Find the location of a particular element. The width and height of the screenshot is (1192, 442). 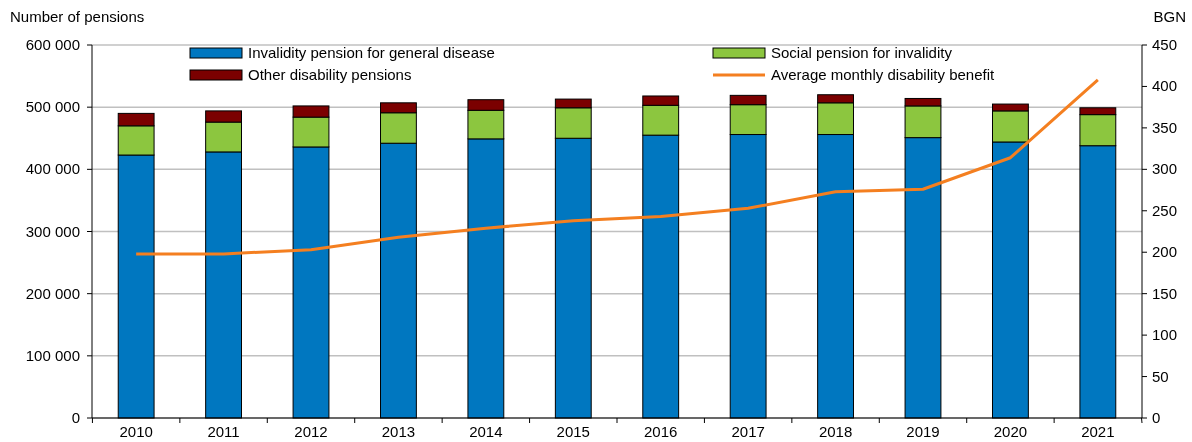

legend-label: Social pension for invalidity is located at coordinates (862, 52).